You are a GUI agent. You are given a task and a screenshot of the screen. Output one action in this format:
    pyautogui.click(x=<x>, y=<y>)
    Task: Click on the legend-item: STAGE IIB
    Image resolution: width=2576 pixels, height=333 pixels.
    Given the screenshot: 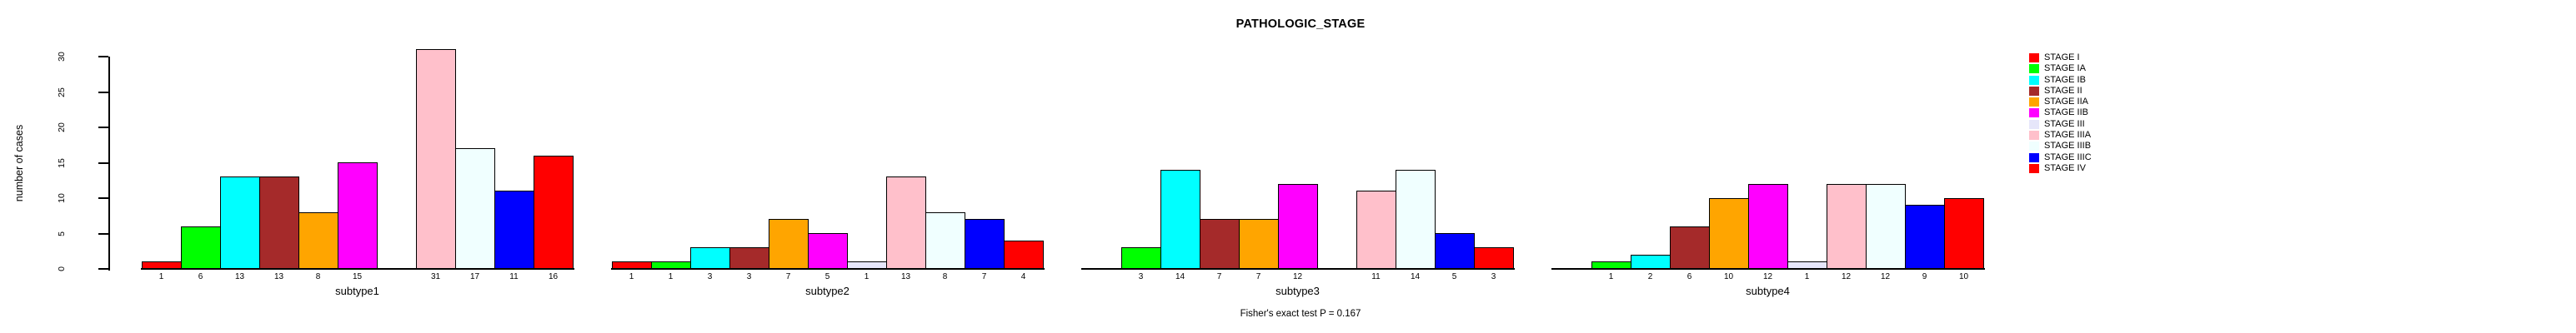 What is the action you would take?
    pyautogui.click(x=2060, y=112)
    